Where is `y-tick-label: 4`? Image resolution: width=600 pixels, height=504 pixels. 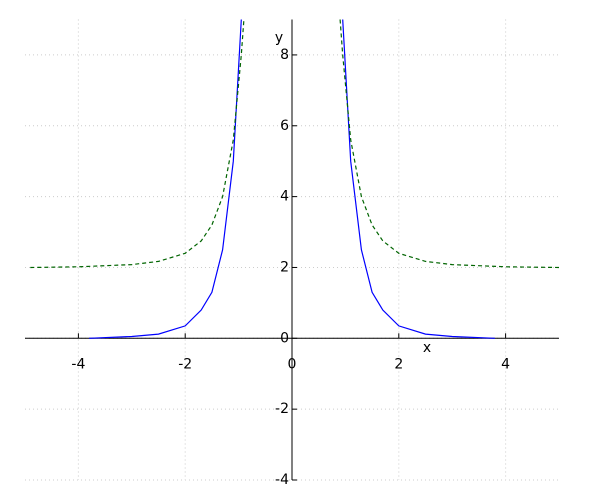
y-tick-label: 4 is located at coordinates (284, 197).